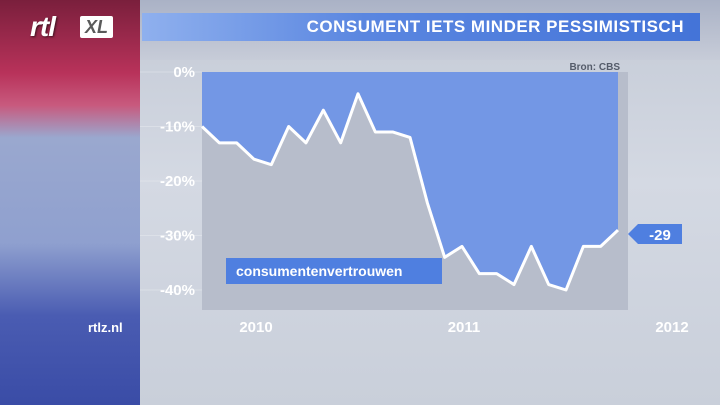  What do you see at coordinates (495, 26) in the screenshot?
I see `chart-title: CONSUMENT IETS MINDER PESSIMISTISCH` at bounding box center [495, 26].